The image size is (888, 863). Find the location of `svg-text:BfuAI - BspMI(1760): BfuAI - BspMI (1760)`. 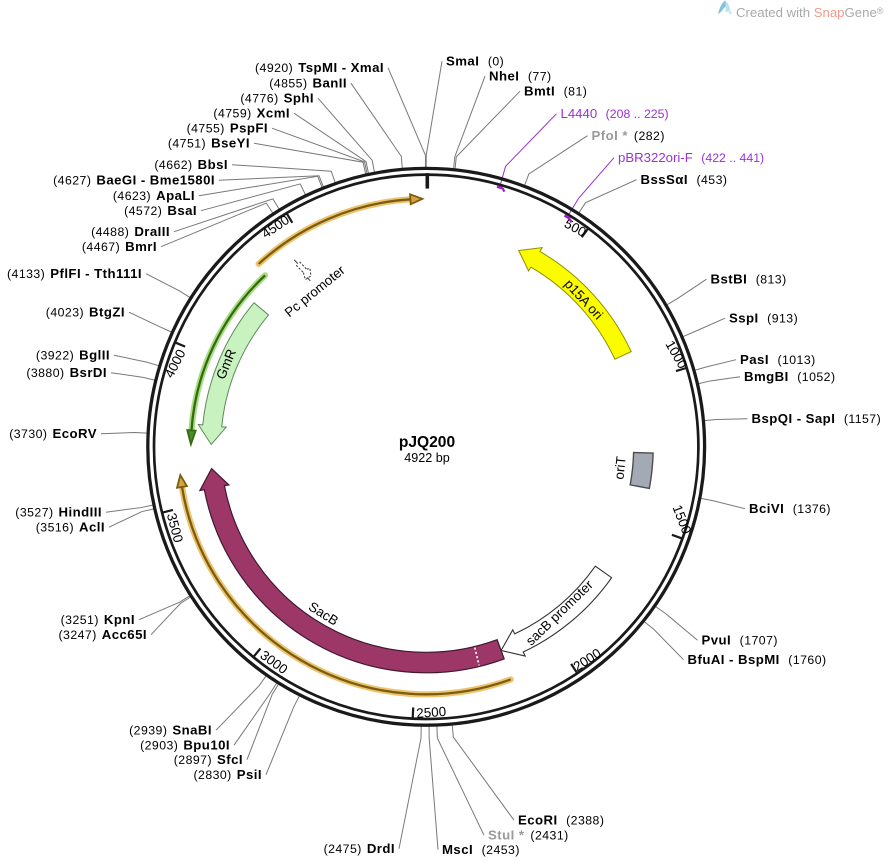

svg-text:BfuAI - BspMI(1760): BfuAI - BspMI (1760) is located at coordinates (757, 659).